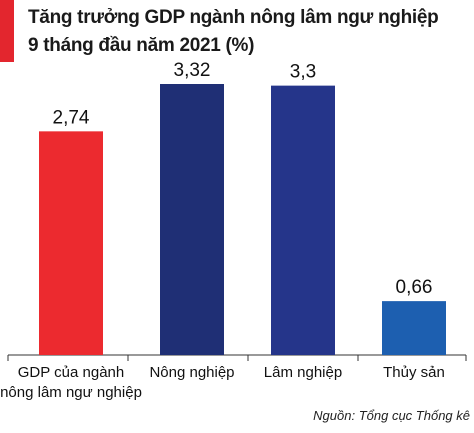 The image size is (474, 433). Describe the element at coordinates (303, 72) in the screenshot. I see `data-label: 3,3` at that location.